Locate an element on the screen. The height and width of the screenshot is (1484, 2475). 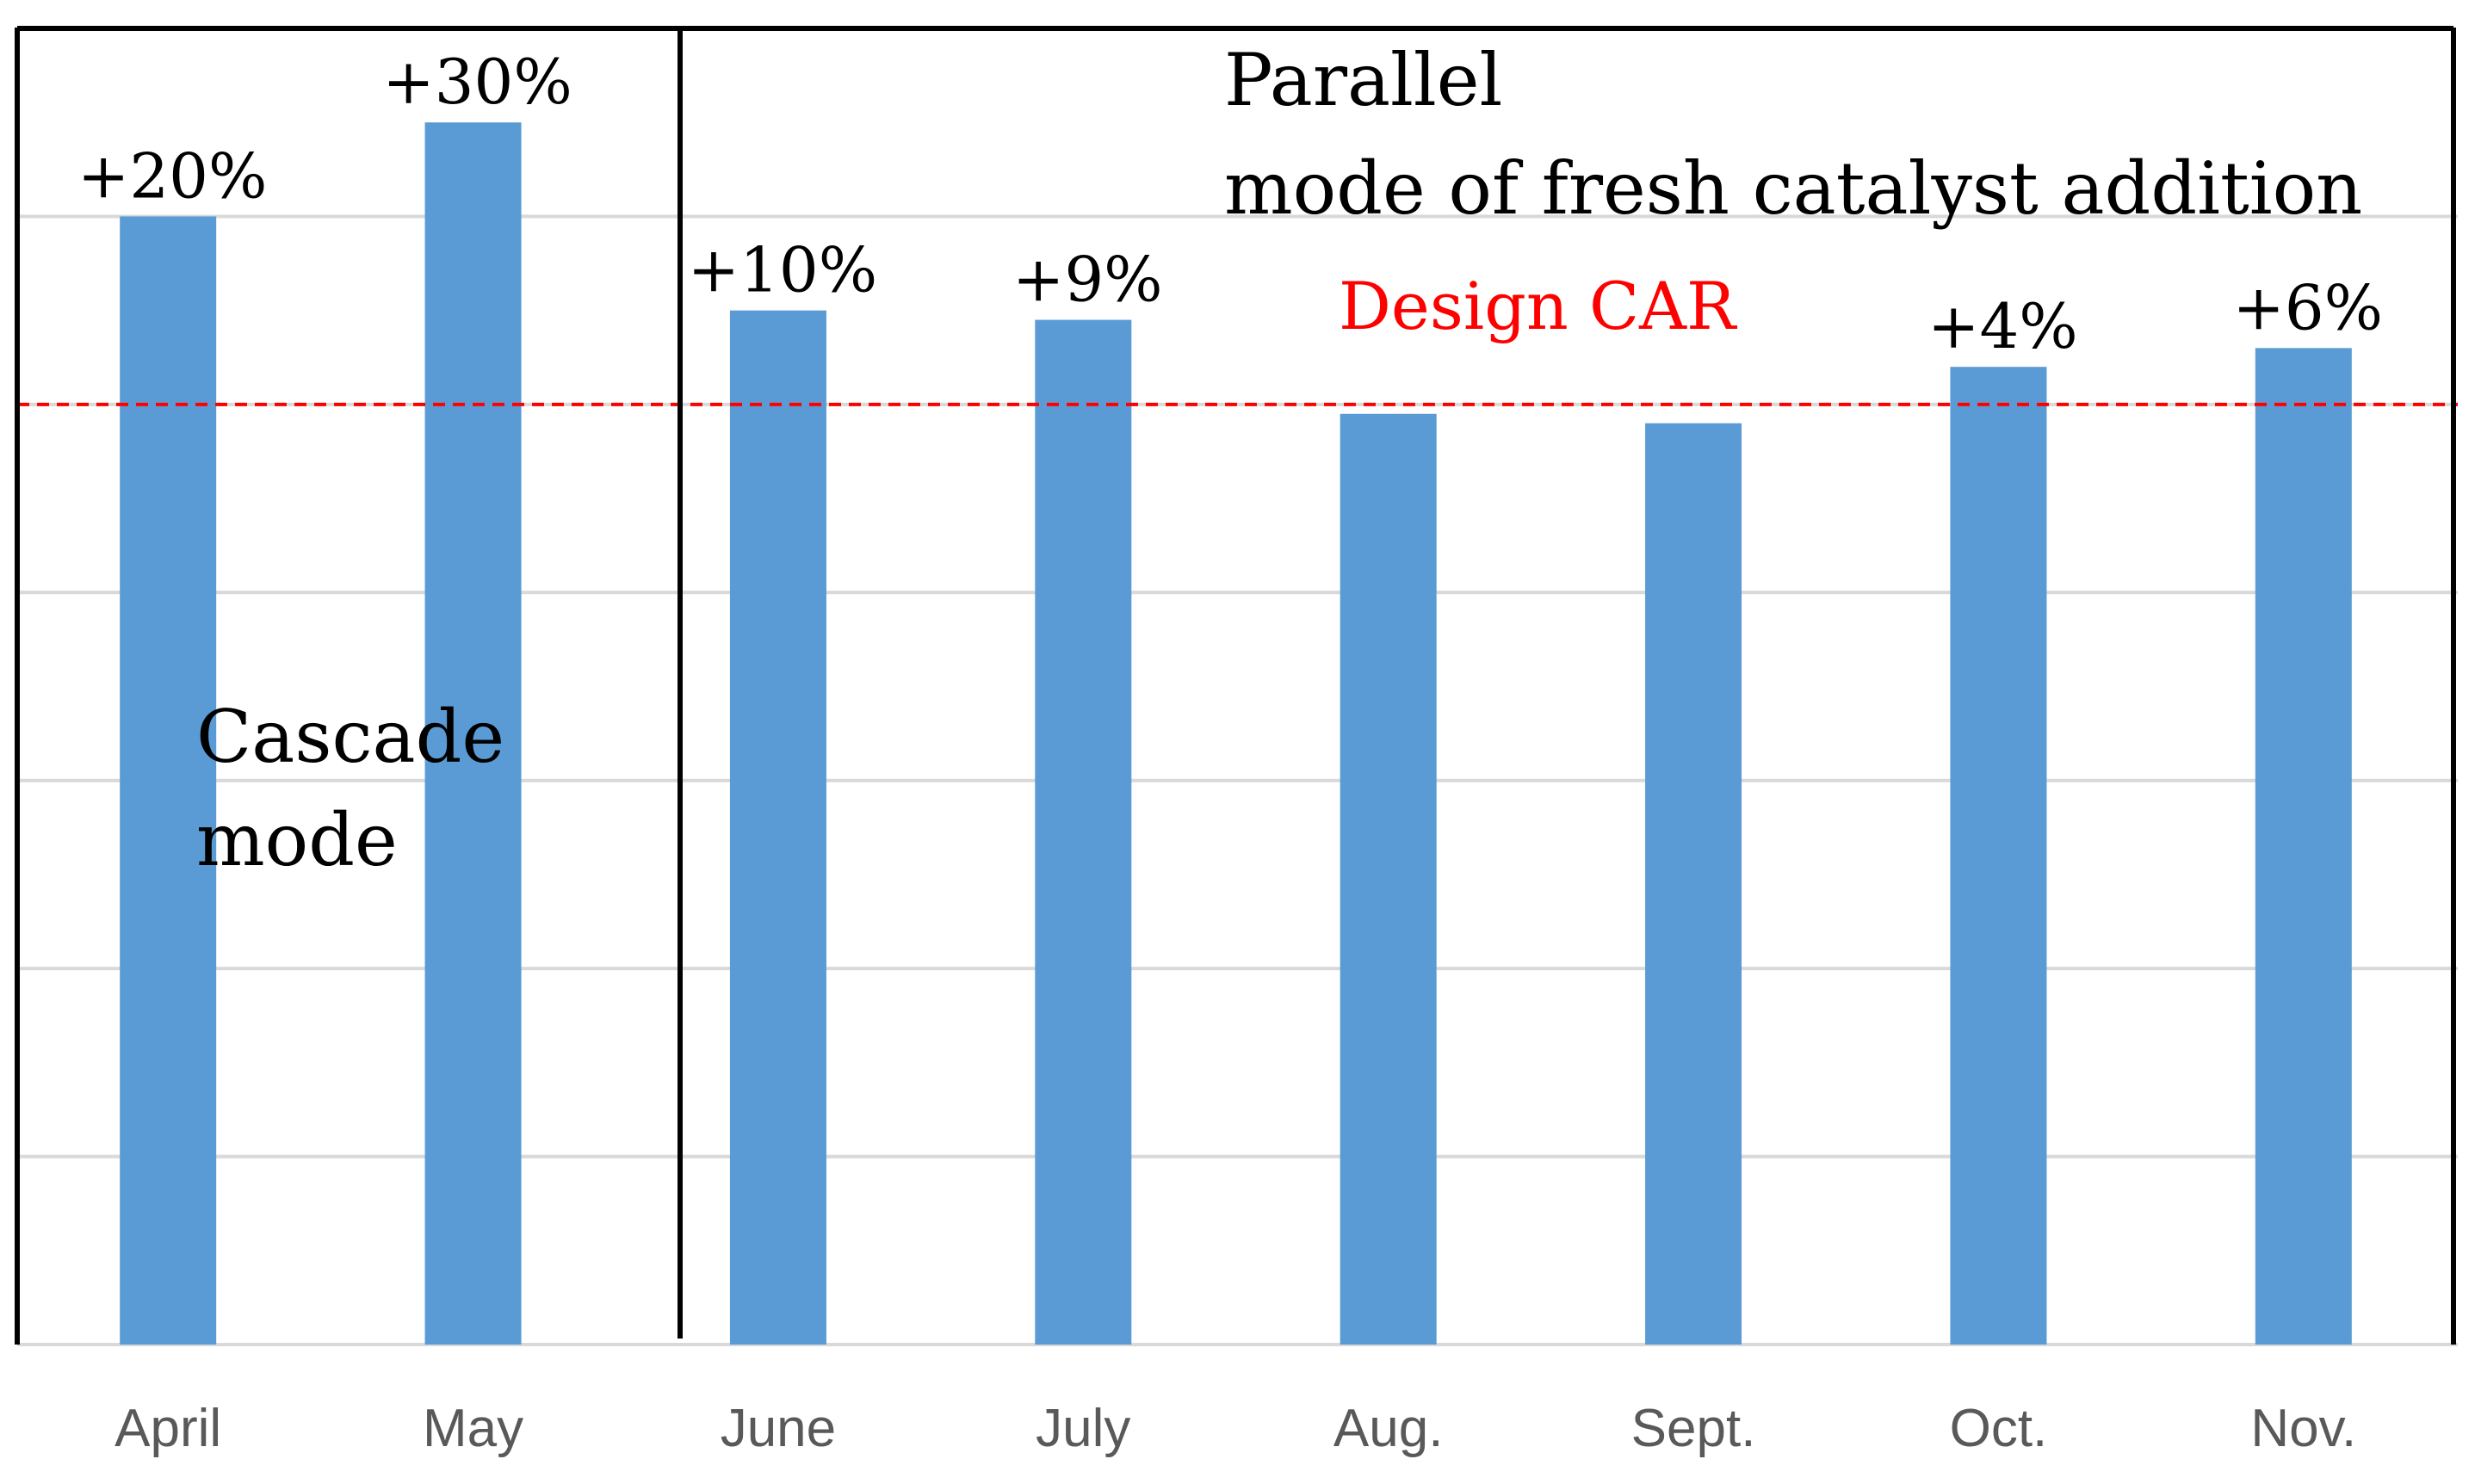
data-label: +4% is located at coordinates (2002, 326).